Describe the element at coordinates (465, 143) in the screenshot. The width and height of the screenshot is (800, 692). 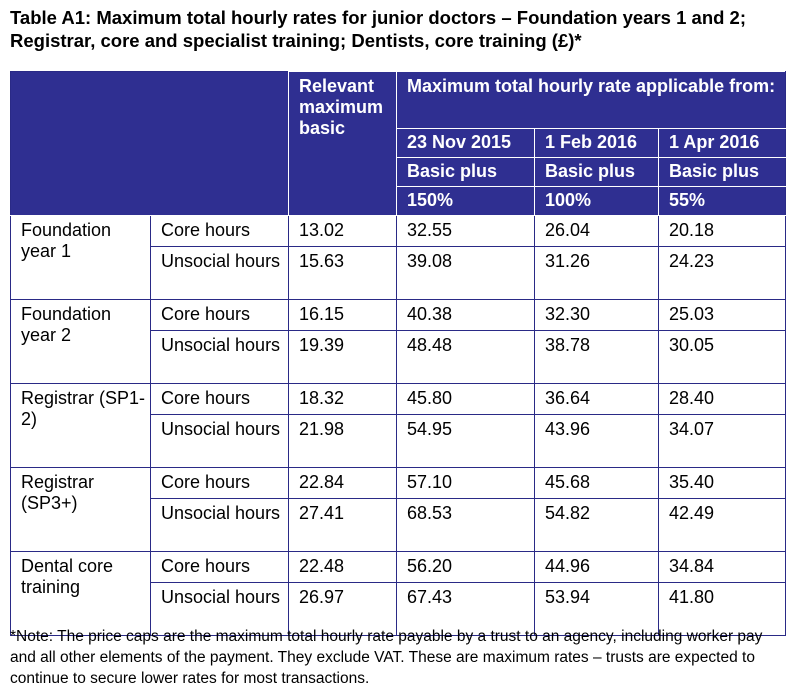
I see `header-date: 23 Nov 2015` at that location.